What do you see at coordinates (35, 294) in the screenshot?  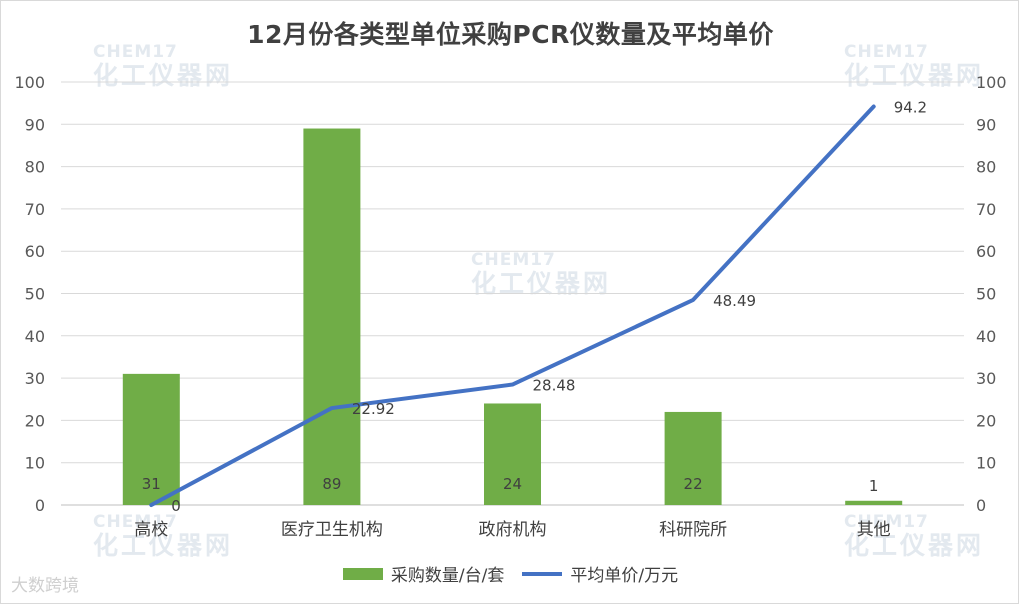 I see `y-tick-label-left: 50` at bounding box center [35, 294].